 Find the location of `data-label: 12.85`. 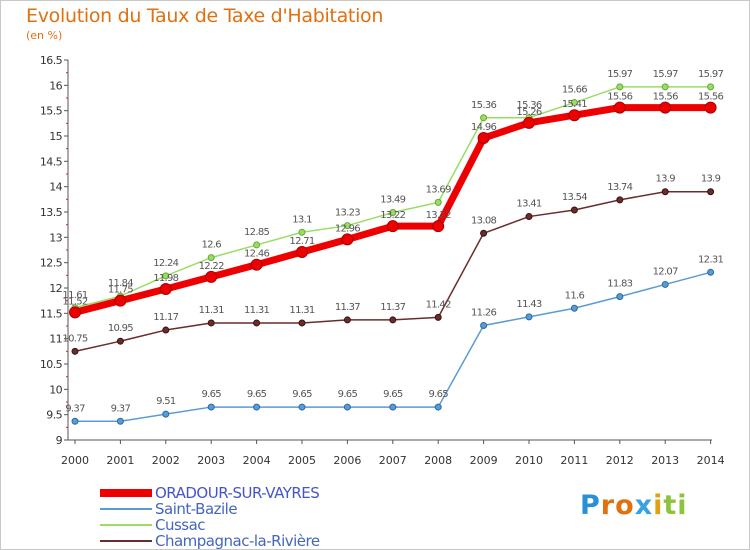

data-label: 12.85 is located at coordinates (256, 232).